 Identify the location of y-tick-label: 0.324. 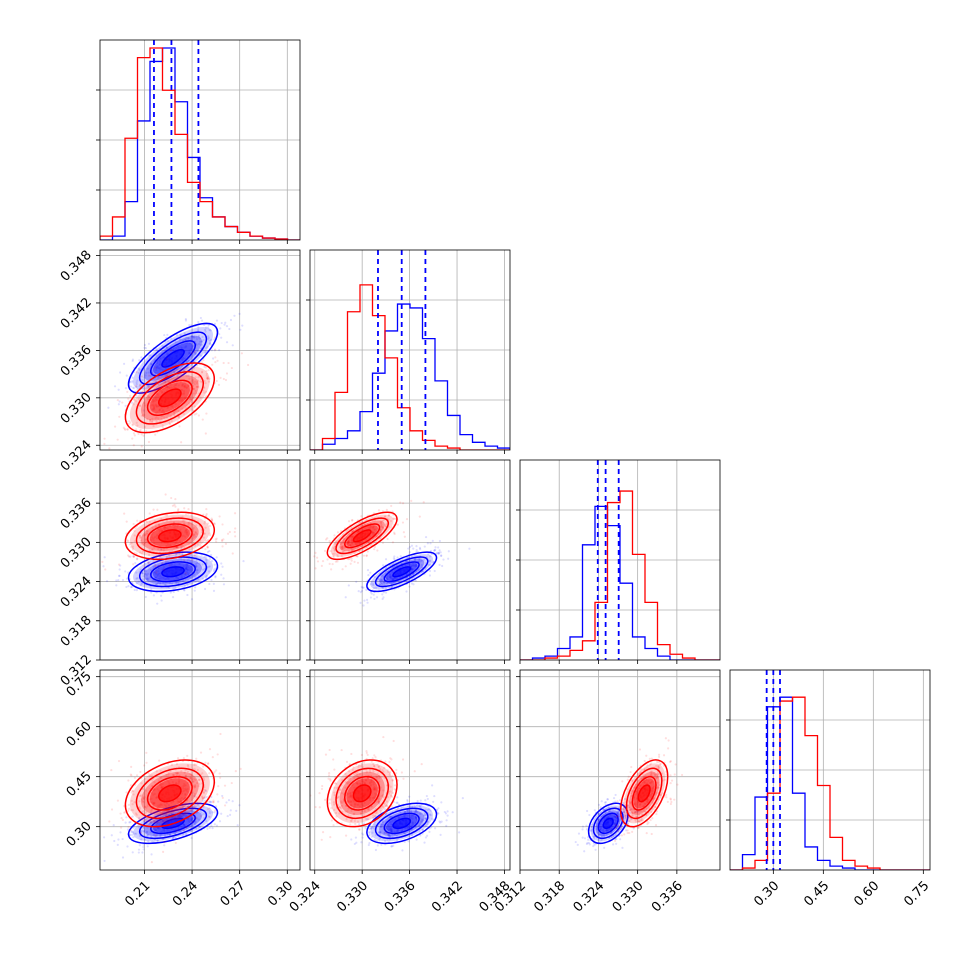
(76, 592).